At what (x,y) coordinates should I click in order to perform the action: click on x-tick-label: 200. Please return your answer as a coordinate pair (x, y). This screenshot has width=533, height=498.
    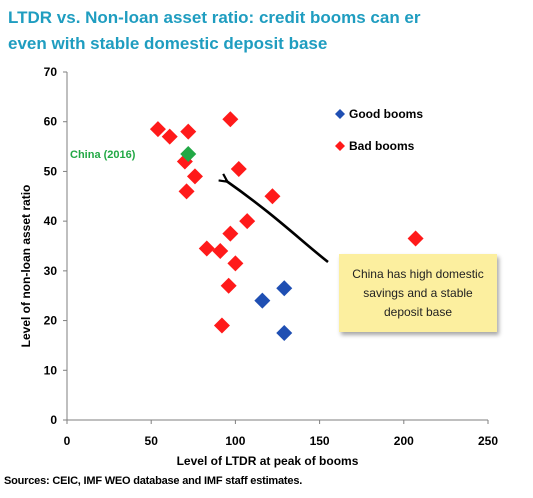
    Looking at the image, I should click on (404, 441).